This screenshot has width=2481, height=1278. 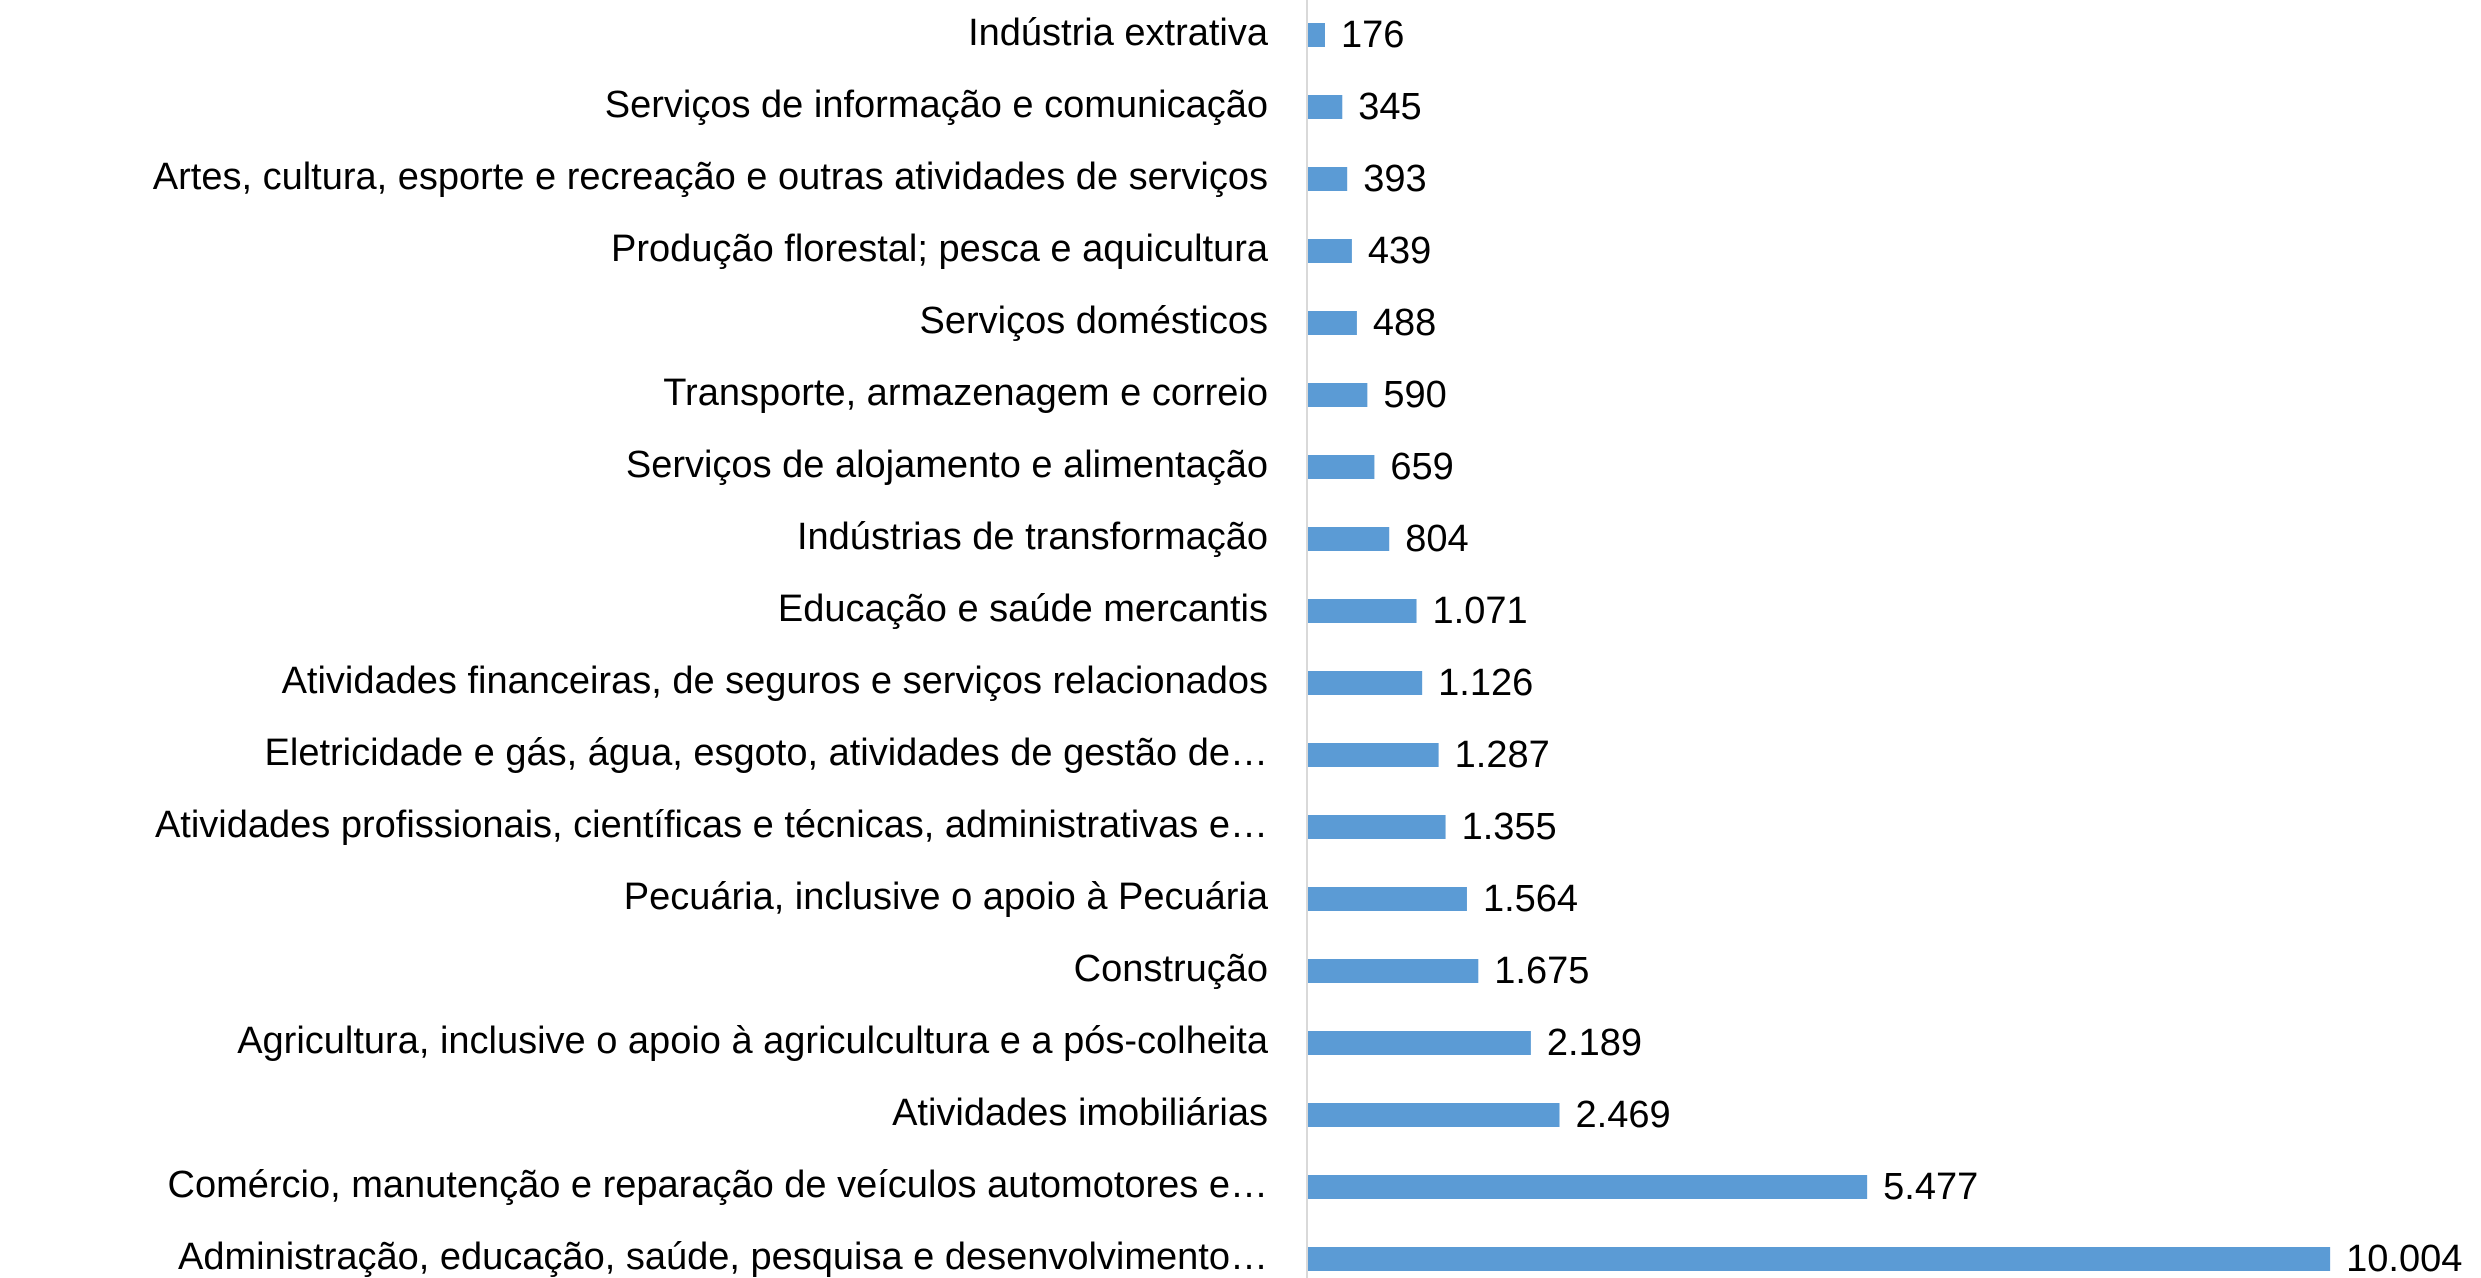 I want to click on value-label: 1.564, so click(x=1530, y=899).